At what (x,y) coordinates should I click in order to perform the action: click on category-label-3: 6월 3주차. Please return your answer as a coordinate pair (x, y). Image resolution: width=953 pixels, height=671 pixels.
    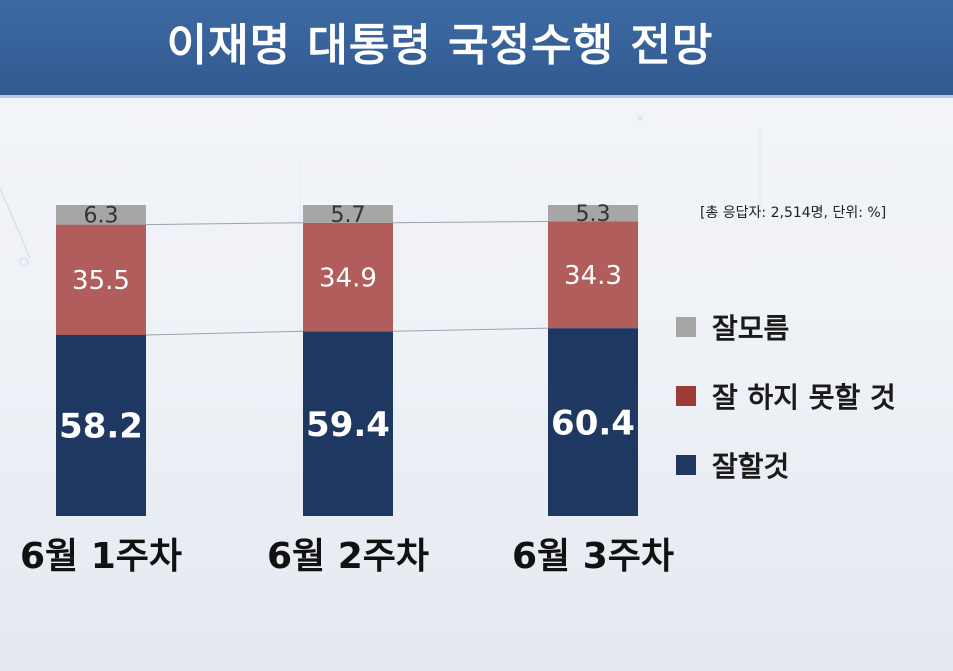
    Looking at the image, I should click on (593, 556).